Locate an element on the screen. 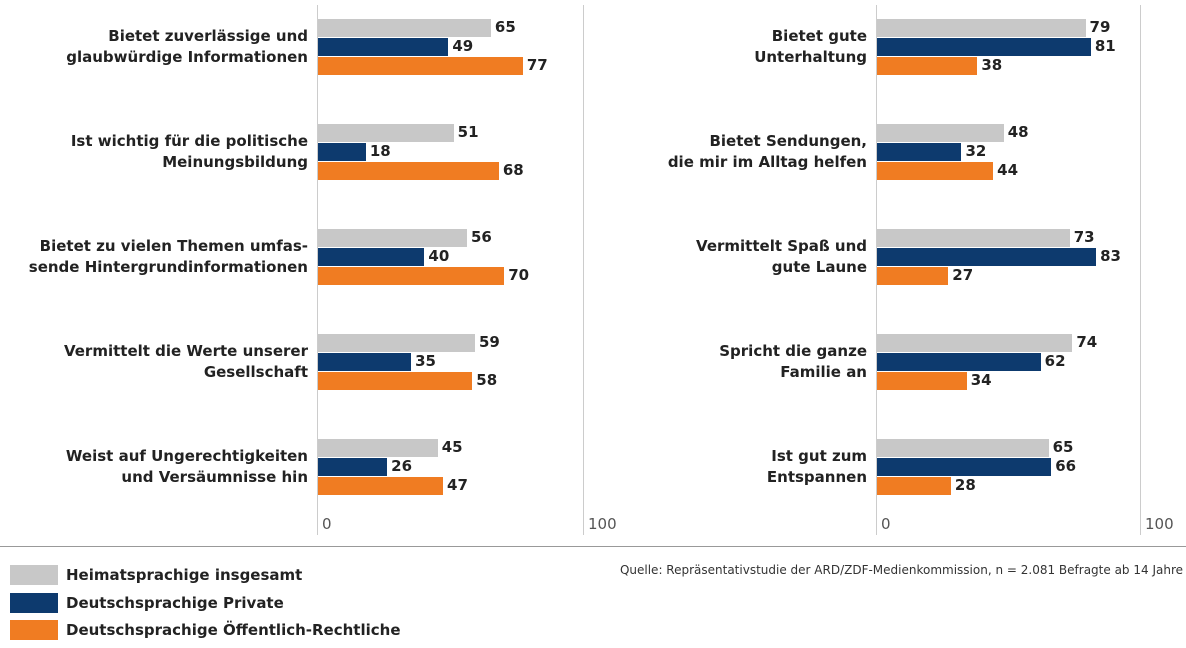  value-label: 27 is located at coordinates (963, 275).